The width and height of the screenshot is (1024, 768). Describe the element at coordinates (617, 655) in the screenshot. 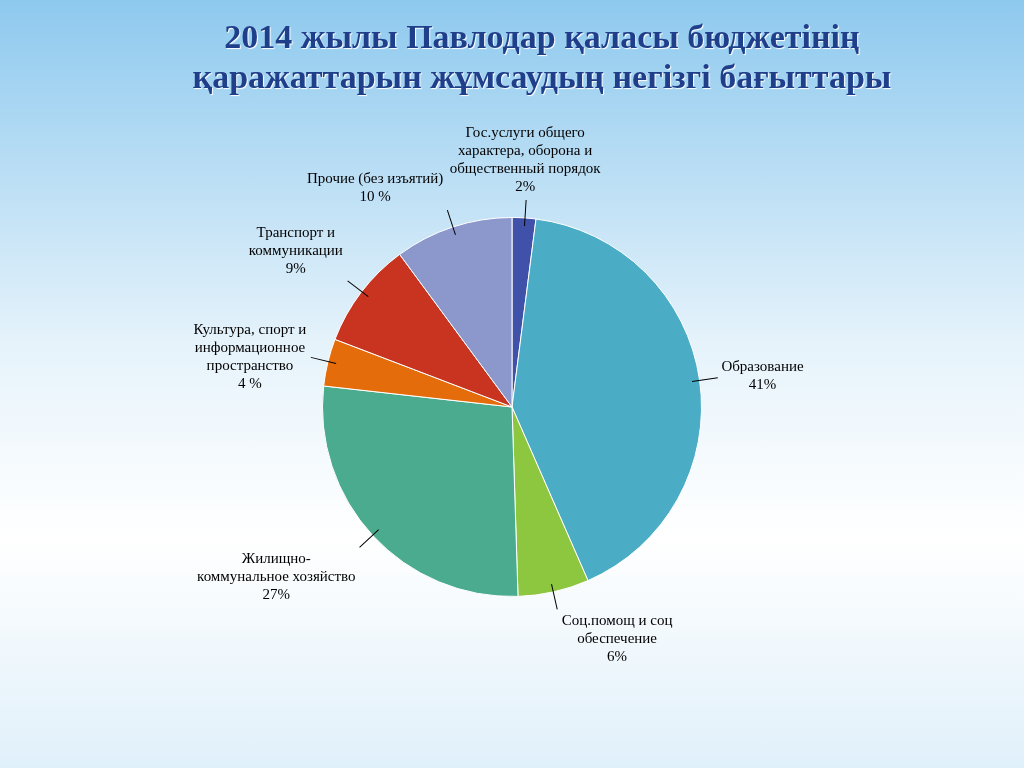

I see `data-label: 6%` at that location.